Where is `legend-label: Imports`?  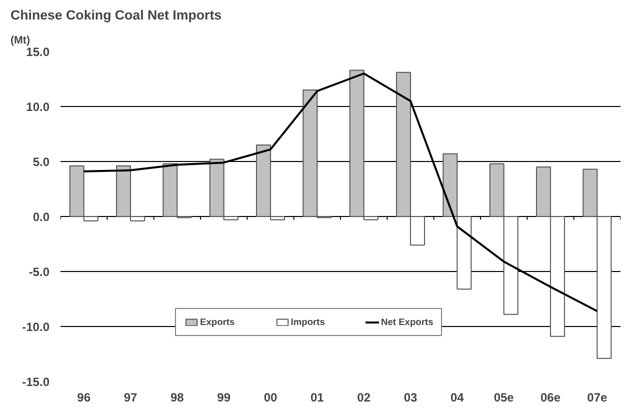 legend-label: Imports is located at coordinates (307, 322).